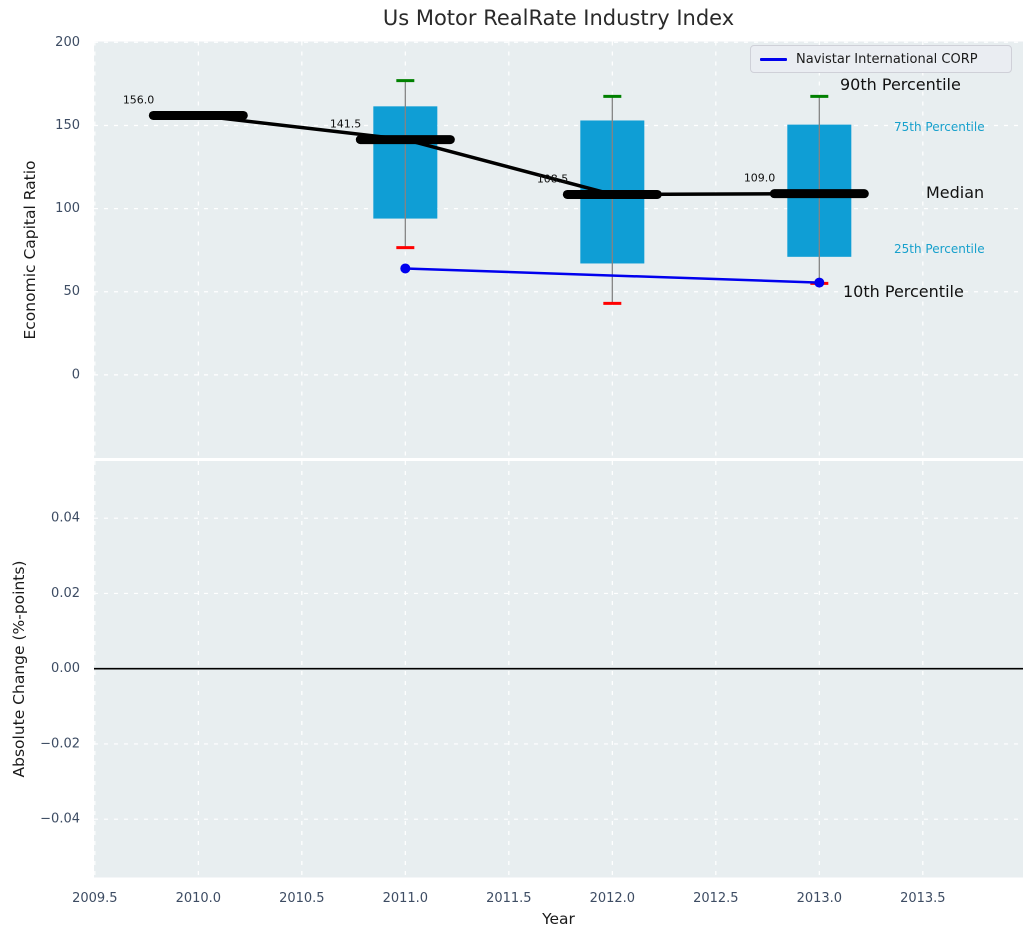 This screenshot has width=1034, height=942. What do you see at coordinates (302, 898) in the screenshot?
I see `x-tick-label: 2010.5` at bounding box center [302, 898].